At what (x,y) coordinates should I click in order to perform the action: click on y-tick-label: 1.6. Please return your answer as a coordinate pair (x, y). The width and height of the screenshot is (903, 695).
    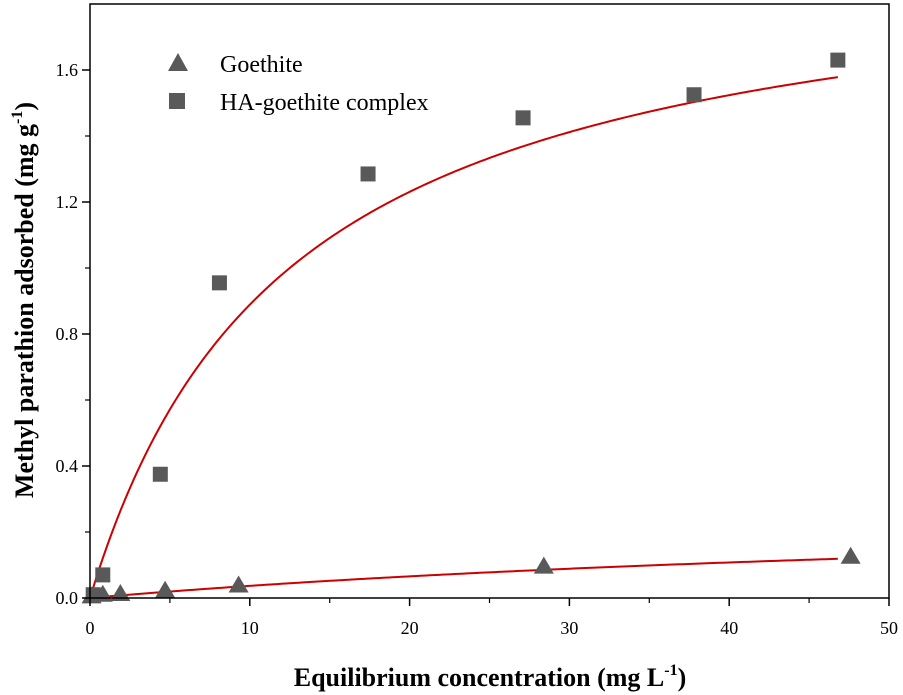
    Looking at the image, I should click on (67, 70).